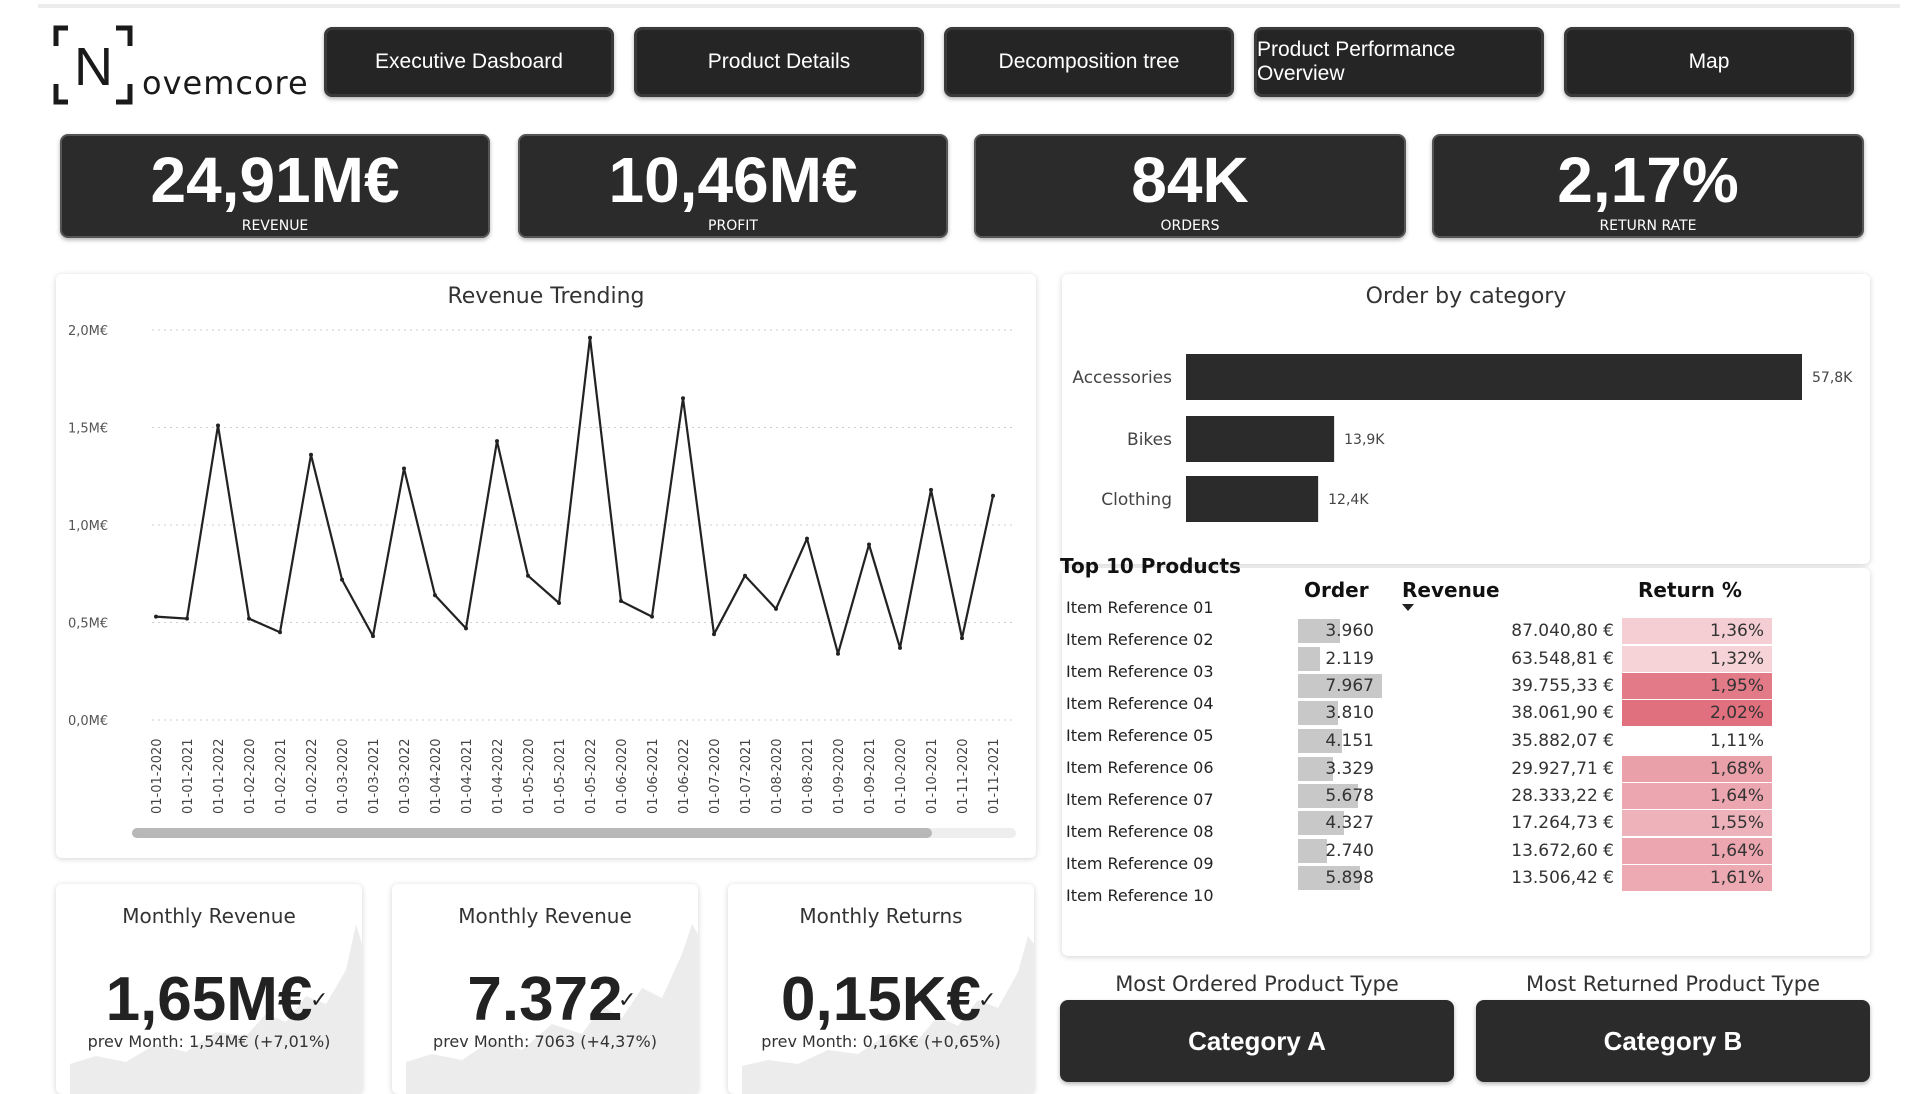  What do you see at coordinates (932, 776) in the screenshot?
I see `x-tick-label: 01-10-2021` at bounding box center [932, 776].